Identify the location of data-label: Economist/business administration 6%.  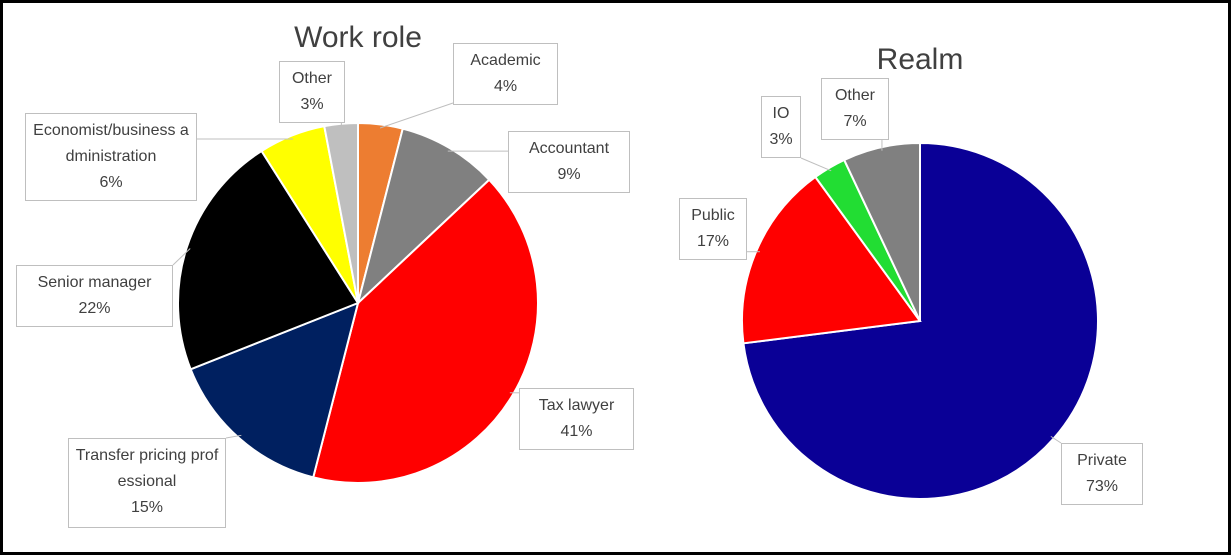
(111, 157).